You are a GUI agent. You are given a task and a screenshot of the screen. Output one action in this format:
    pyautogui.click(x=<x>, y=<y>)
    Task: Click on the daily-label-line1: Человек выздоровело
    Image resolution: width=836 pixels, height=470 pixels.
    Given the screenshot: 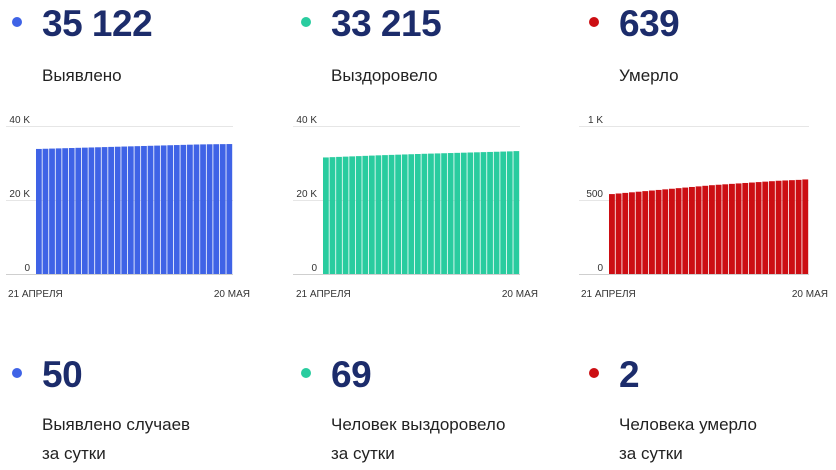 What is the action you would take?
    pyautogui.click(x=418, y=424)
    